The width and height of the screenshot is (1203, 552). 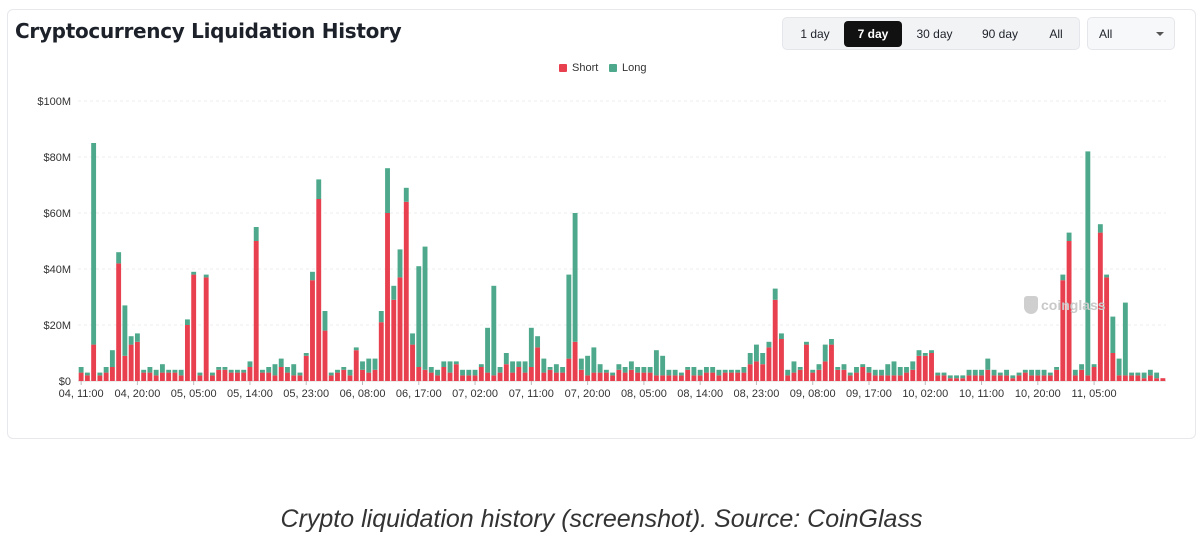 What do you see at coordinates (815, 34) in the screenshot?
I see `range-1-day-button: 1 day` at bounding box center [815, 34].